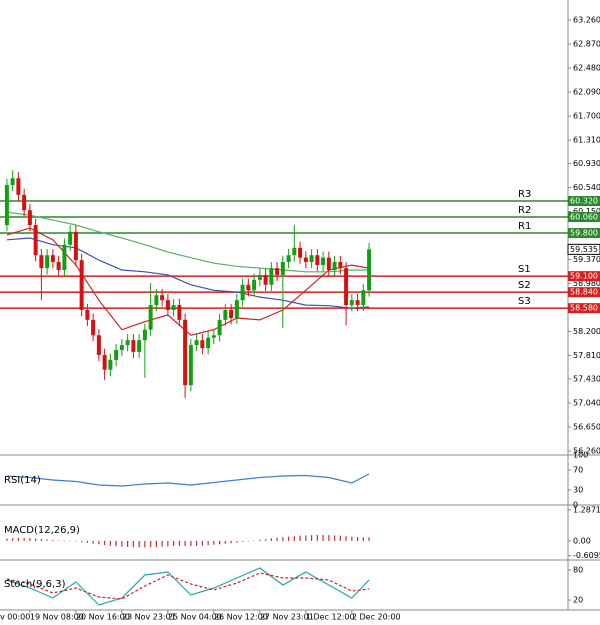 The height and width of the screenshot is (625, 600). I want to click on y-tick-label: 20, so click(578, 600).